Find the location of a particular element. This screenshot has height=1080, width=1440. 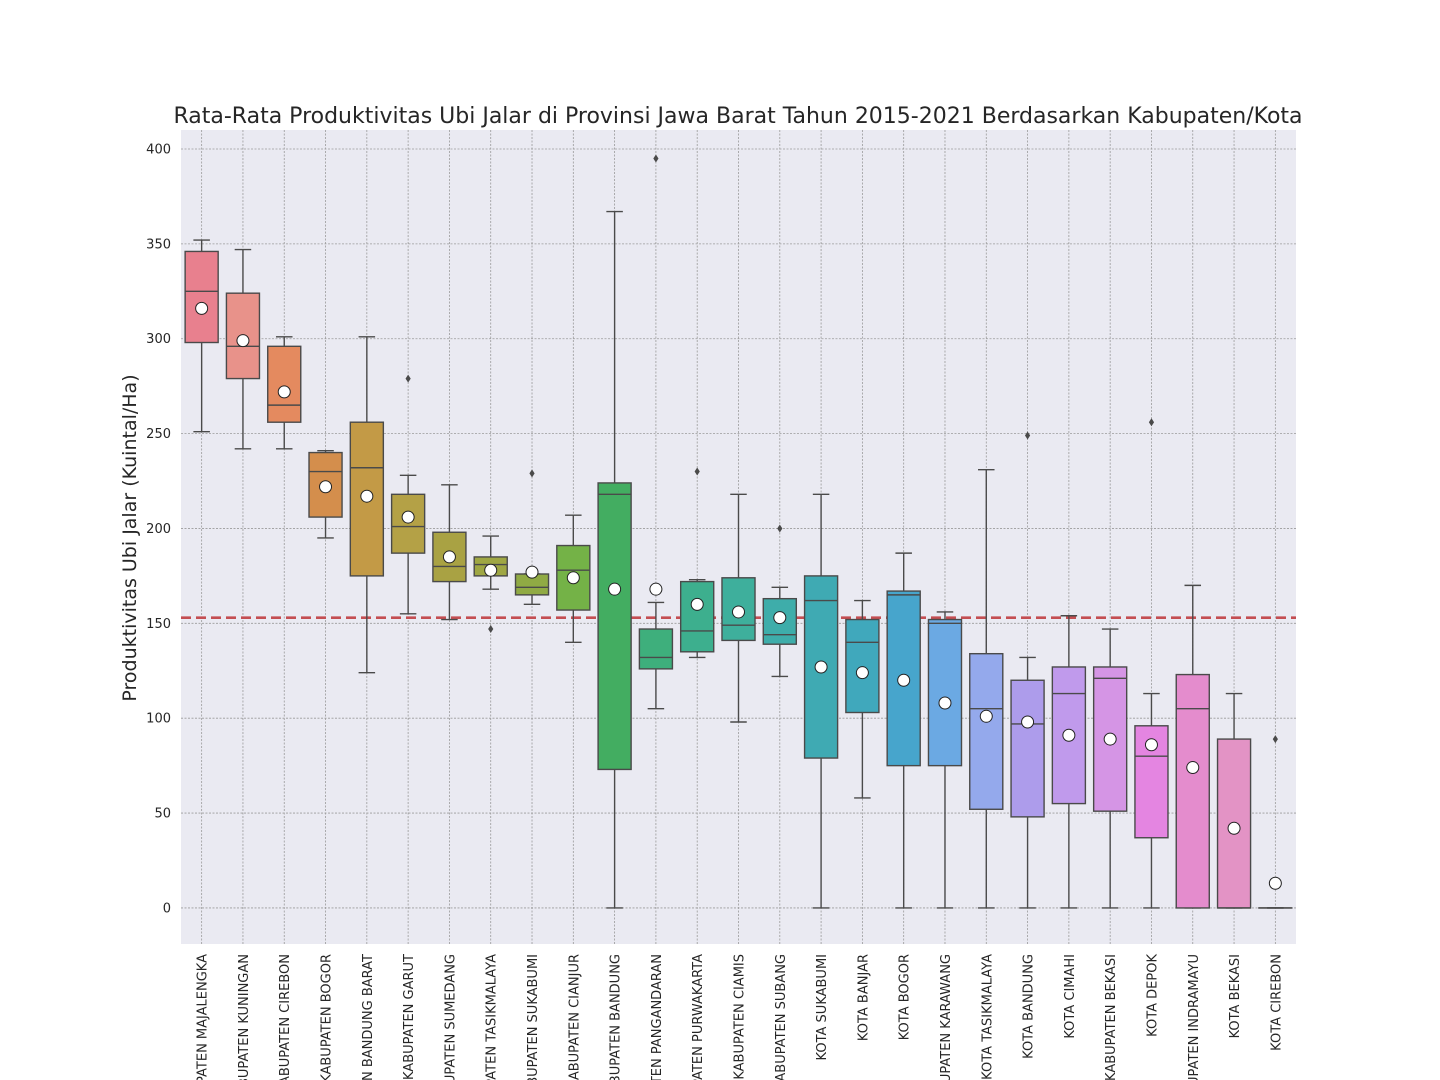

x-tick-label: KABUPATEN BANDUNG BARAT is located at coordinates (368, 1017).